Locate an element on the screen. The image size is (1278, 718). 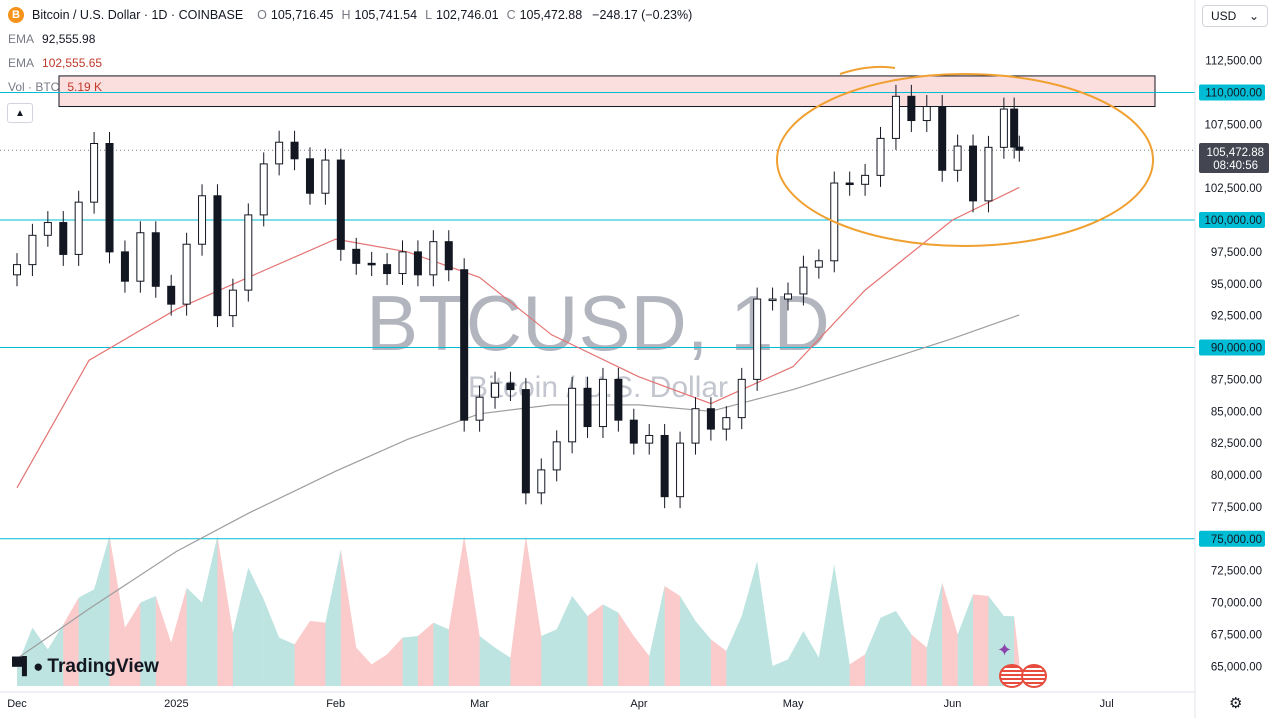
indicator-ema-1: EMA 92,555.98 is located at coordinates (52, 39).